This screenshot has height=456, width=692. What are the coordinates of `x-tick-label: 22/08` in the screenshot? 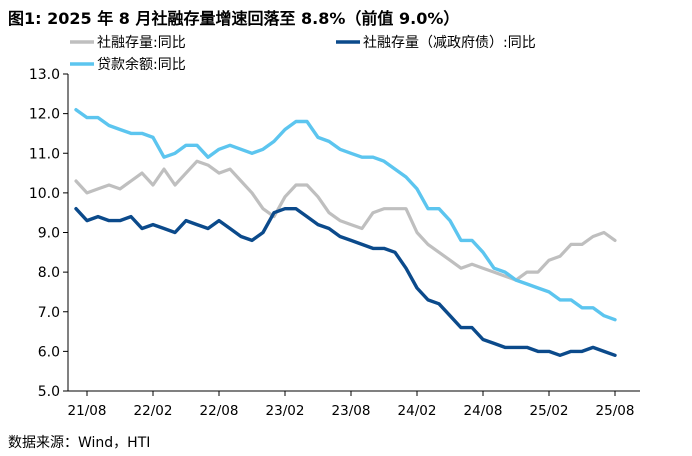 It's located at (219, 411).